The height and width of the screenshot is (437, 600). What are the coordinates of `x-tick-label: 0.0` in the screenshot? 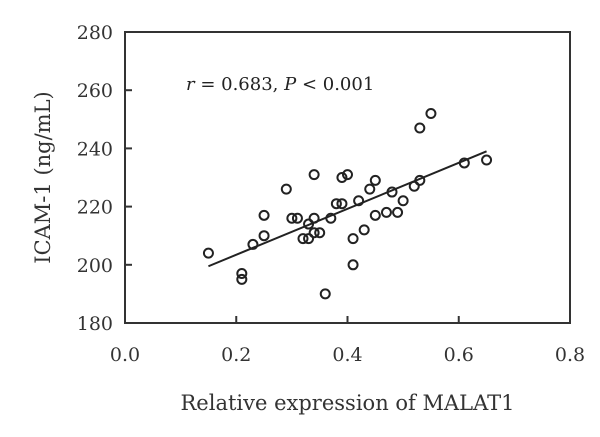 It's located at (125, 355).